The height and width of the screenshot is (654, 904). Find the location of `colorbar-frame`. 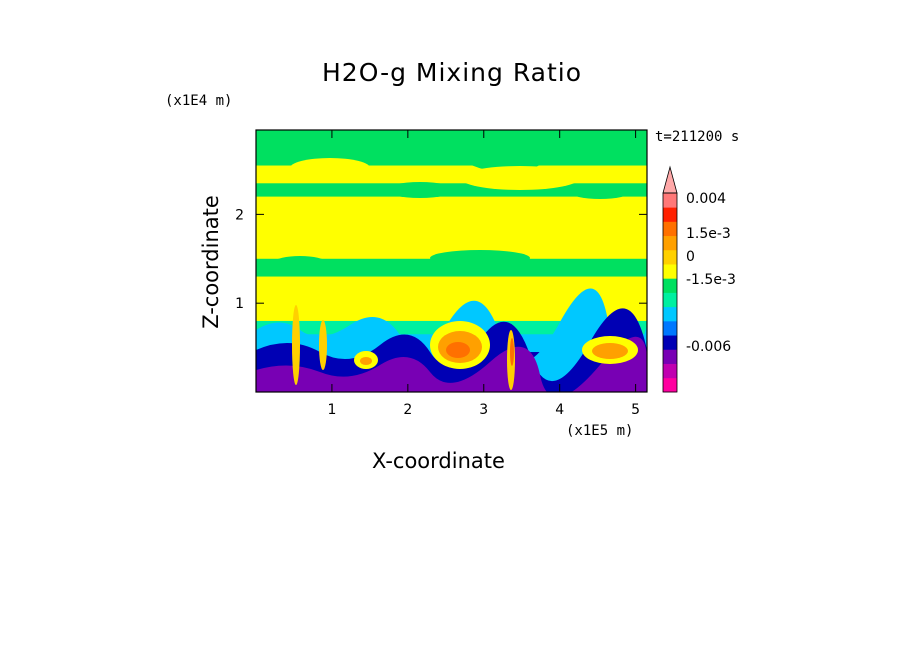

colorbar-frame is located at coordinates (670, 292).